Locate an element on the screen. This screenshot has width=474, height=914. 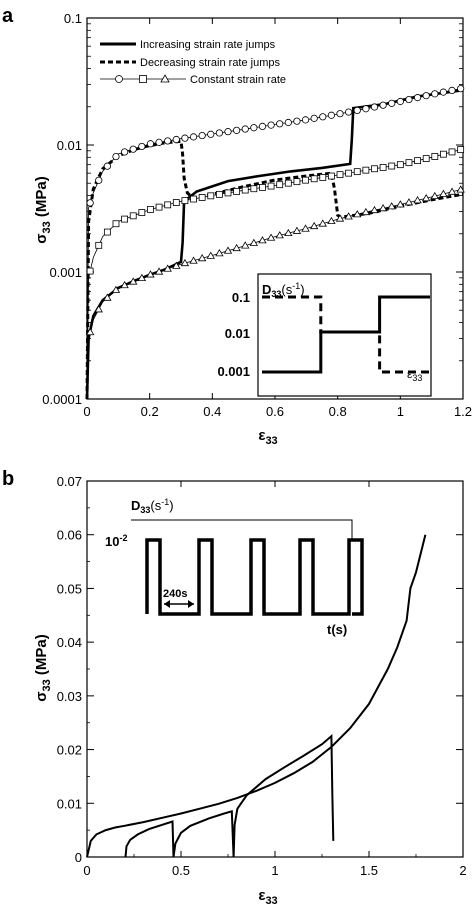
b-y-tick-label: 0.05 is located at coordinates (69, 588).